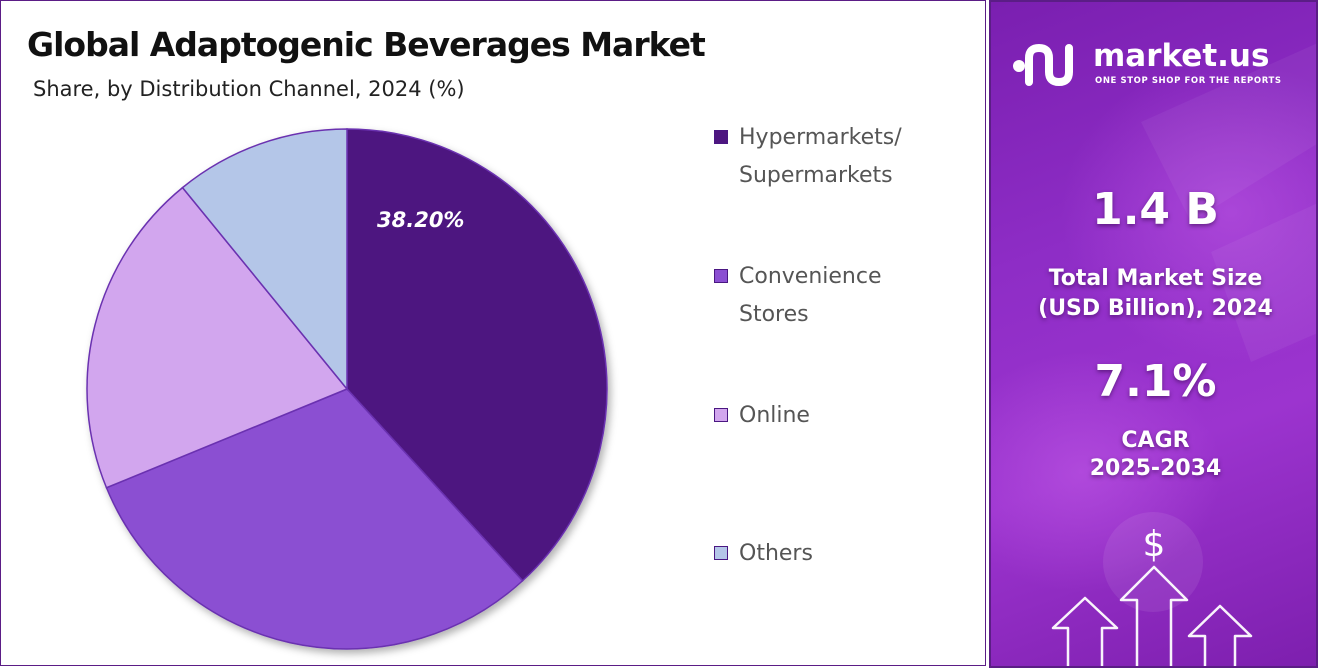 Image resolution: width=1318 pixels, height=668 pixels. Describe the element at coordinates (249, 89) in the screenshot. I see `chart-subtitle: Share, by Distribution Channel, 2024 (%)` at that location.